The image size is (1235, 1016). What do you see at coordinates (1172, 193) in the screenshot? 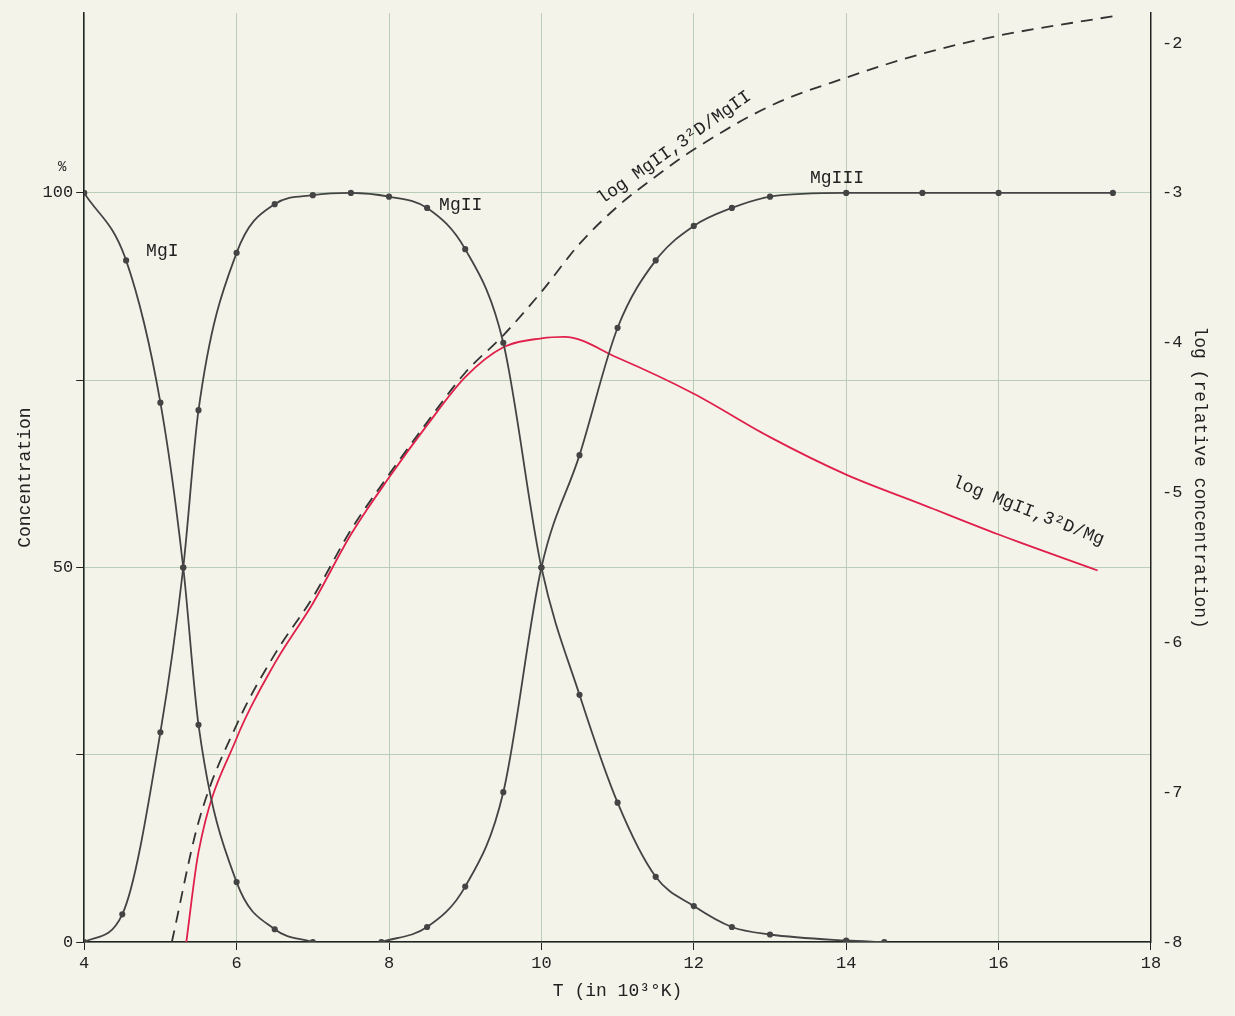
I see `y2-tick-label: -3` at bounding box center [1172, 193].